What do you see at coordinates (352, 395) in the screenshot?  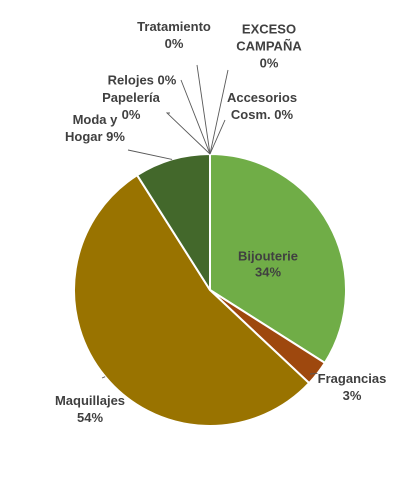 I see `data-label-line: 3%` at bounding box center [352, 395].